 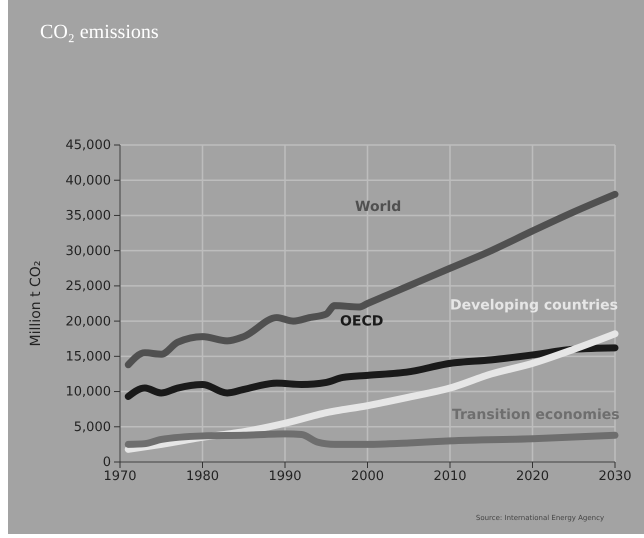 I want to click on text: OECD, so click(x=362, y=321).